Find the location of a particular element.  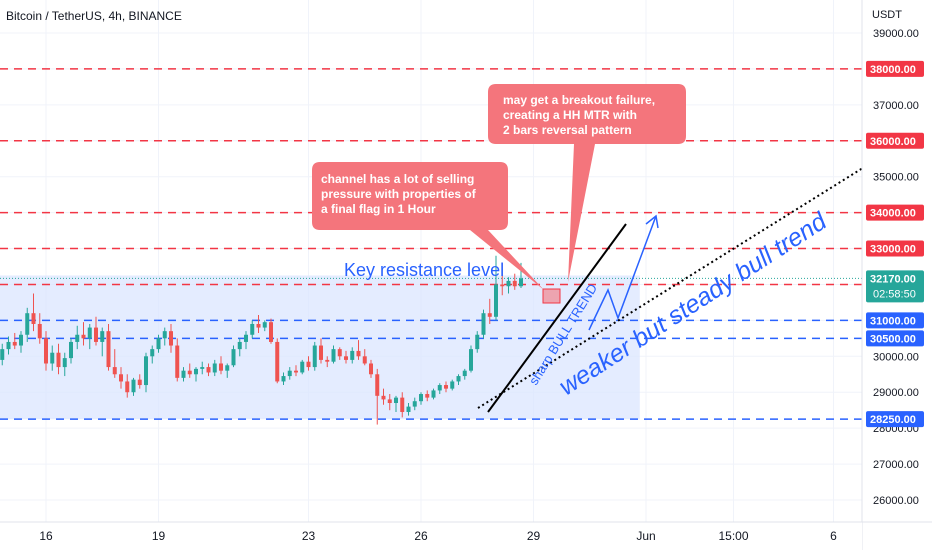

time-tick-label: 26 is located at coordinates (421, 536).